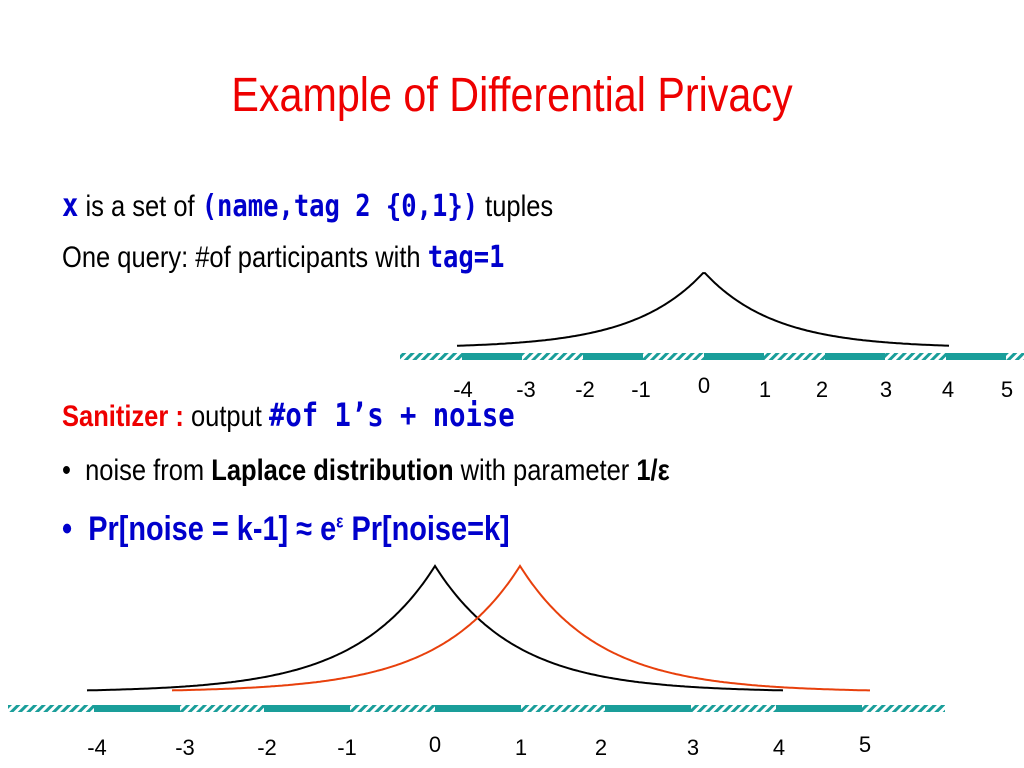  Describe the element at coordinates (391, 415) in the screenshot. I see `formula: #of 1’s + noise` at that location.